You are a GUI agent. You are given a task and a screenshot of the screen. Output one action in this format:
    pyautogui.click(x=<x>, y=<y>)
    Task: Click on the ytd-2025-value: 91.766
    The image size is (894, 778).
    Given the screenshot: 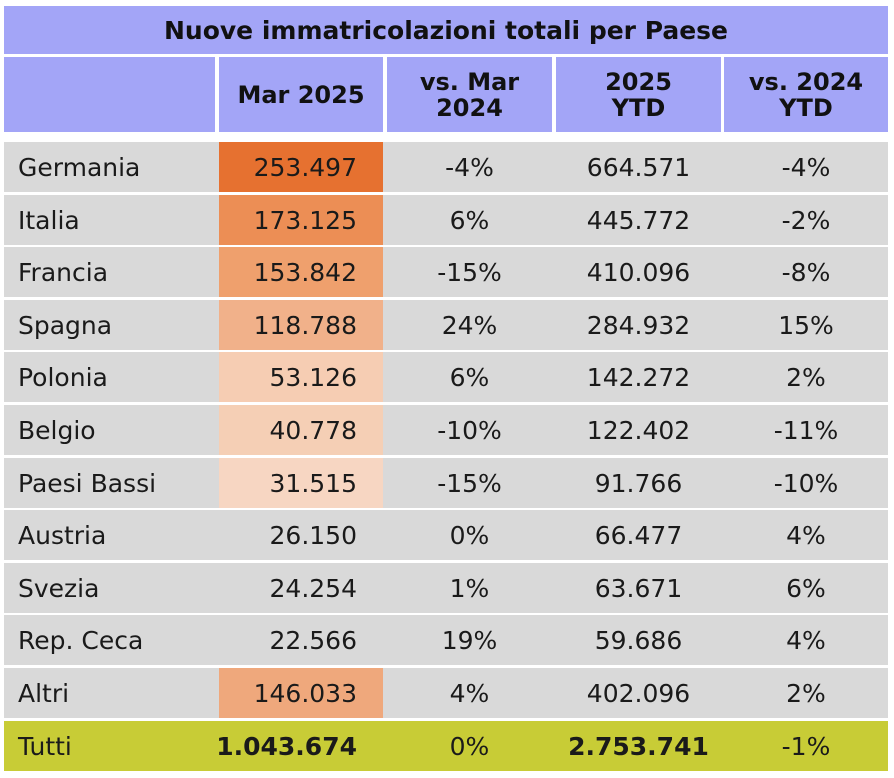 What is the action you would take?
    pyautogui.click(x=638, y=483)
    